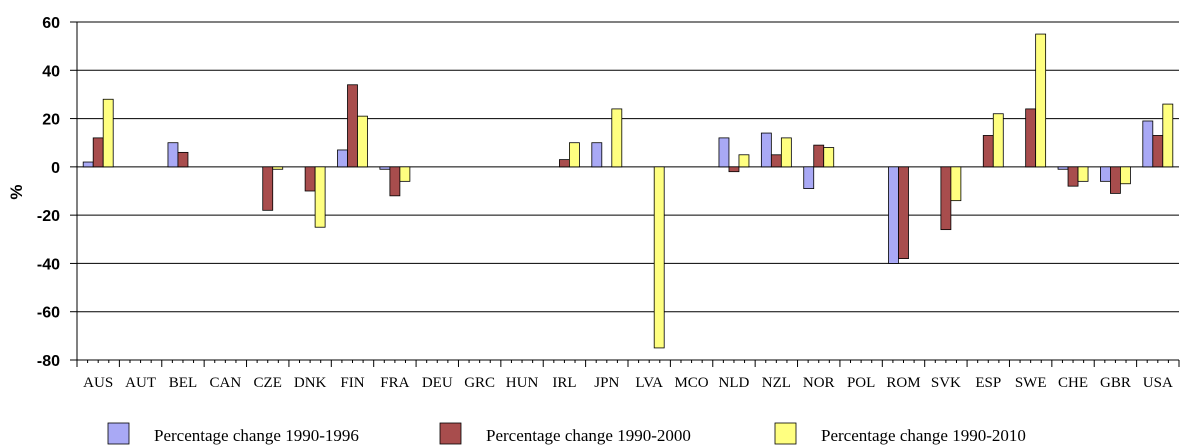  Describe the element at coordinates (394, 383) in the screenshot. I see `x-tick-label: FRA` at that location.